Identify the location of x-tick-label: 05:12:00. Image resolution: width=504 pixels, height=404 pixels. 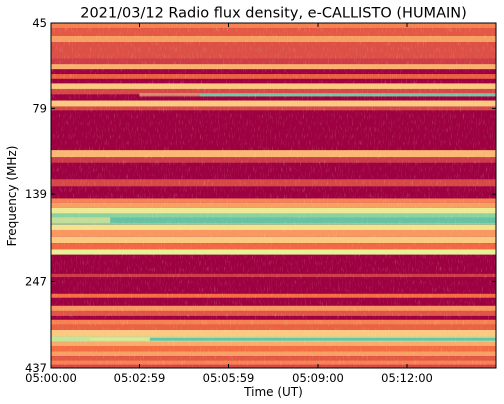
(407, 378).